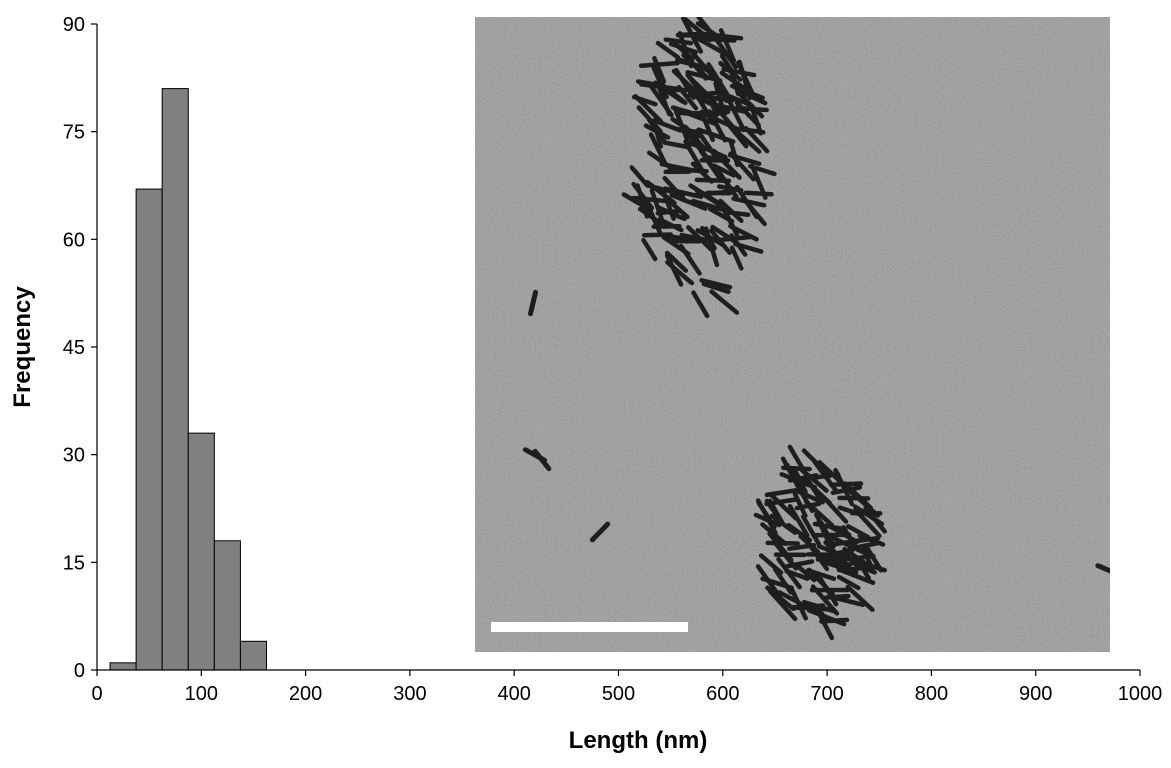 This screenshot has height=768, width=1171. What do you see at coordinates (826, 694) in the screenshot?
I see `x-tick-label: 700` at bounding box center [826, 694].